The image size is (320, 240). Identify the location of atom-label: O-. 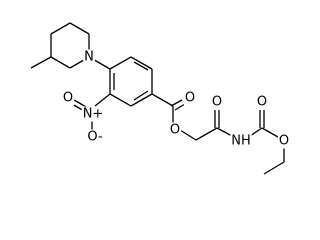
(95, 137).